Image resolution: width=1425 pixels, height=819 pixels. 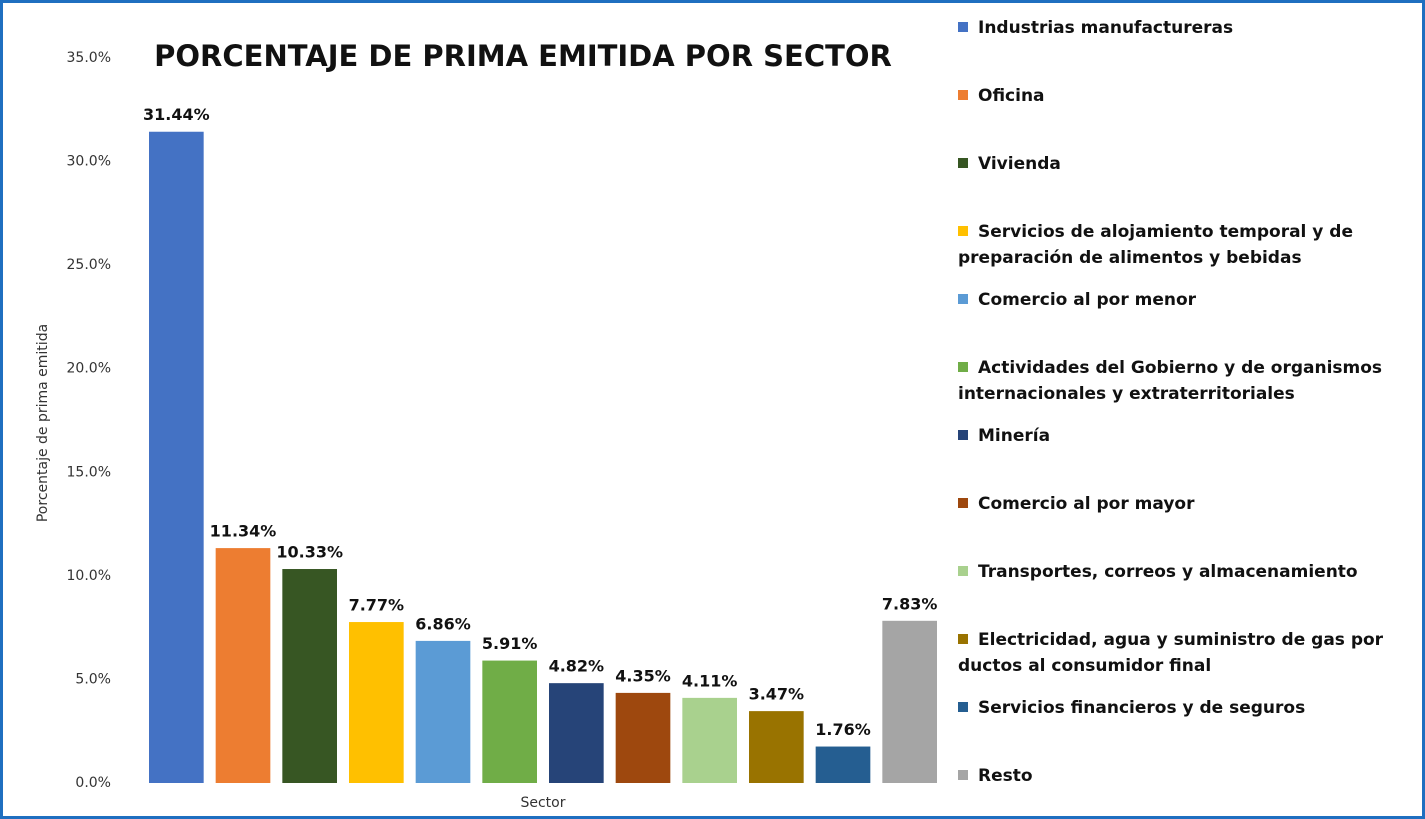 I want to click on y-axis-label: Porcentaje de prima emitida, so click(x=43, y=423).